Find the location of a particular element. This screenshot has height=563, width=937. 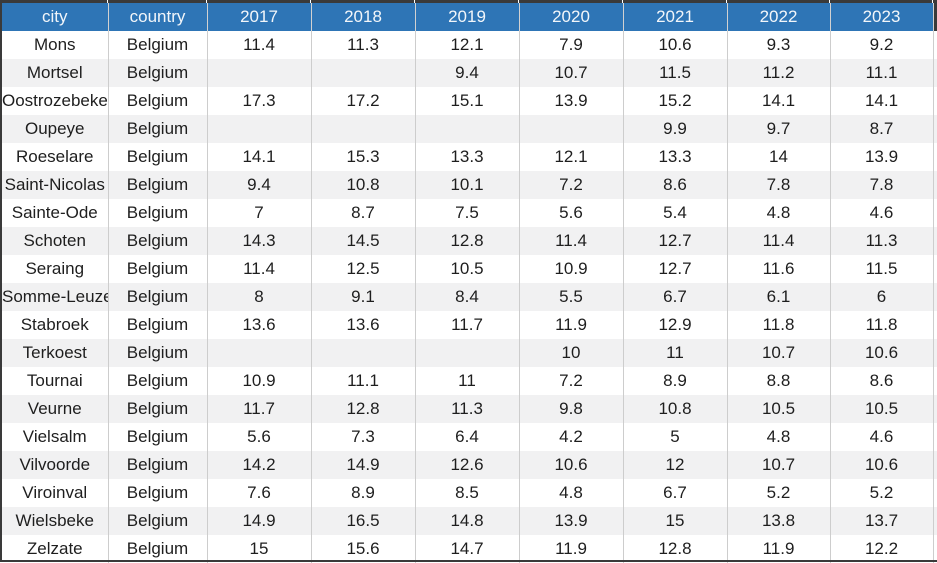

cell-value-2021: 12 is located at coordinates (675, 465).